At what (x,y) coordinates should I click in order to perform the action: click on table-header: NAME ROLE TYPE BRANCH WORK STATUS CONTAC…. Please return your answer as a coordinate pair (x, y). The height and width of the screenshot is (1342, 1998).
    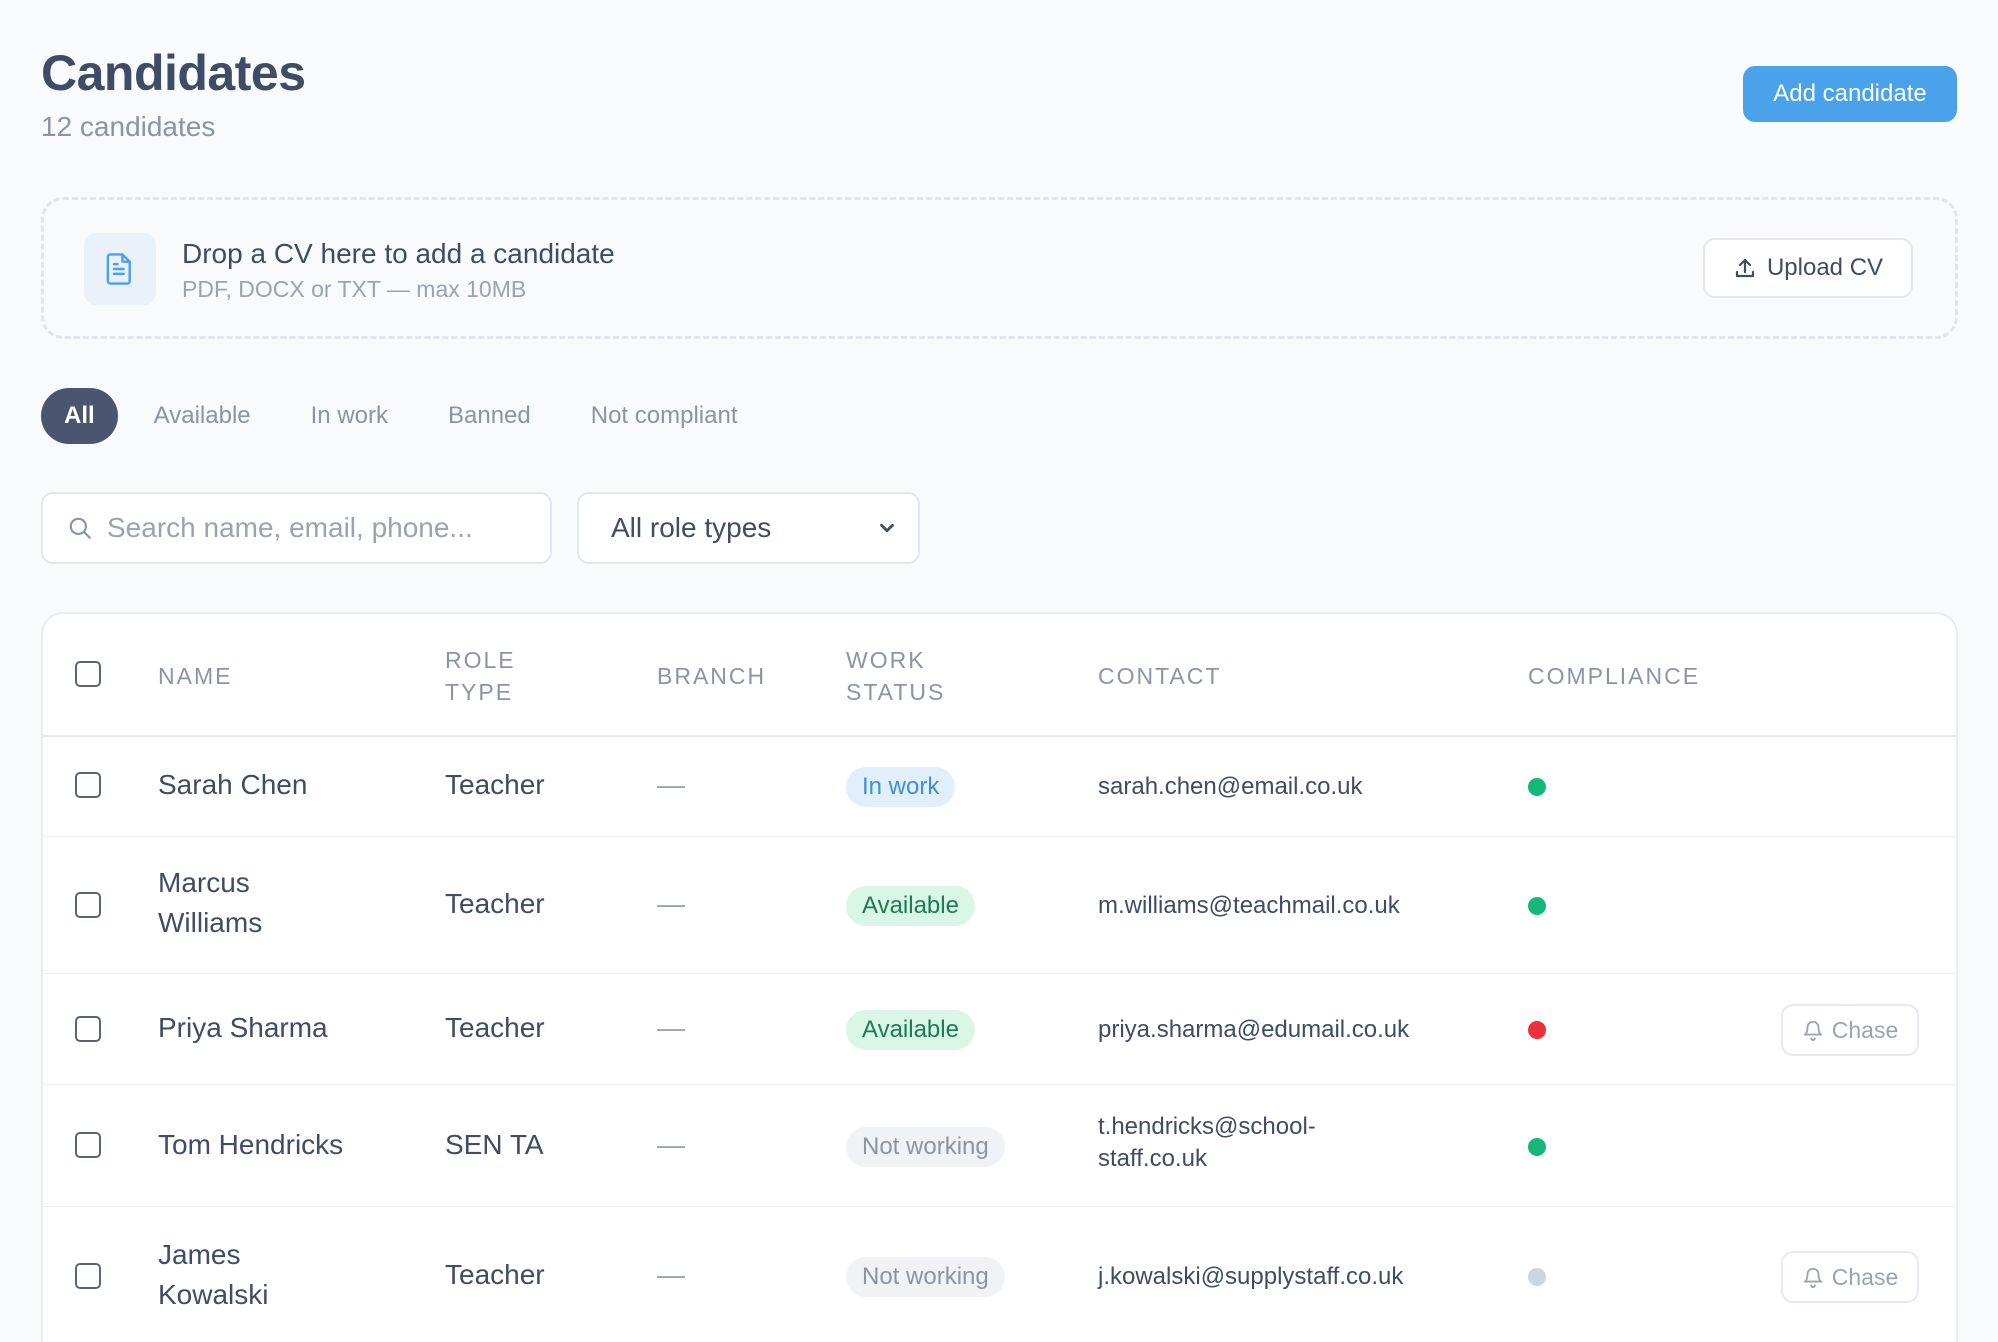
    Looking at the image, I should click on (999, 675).